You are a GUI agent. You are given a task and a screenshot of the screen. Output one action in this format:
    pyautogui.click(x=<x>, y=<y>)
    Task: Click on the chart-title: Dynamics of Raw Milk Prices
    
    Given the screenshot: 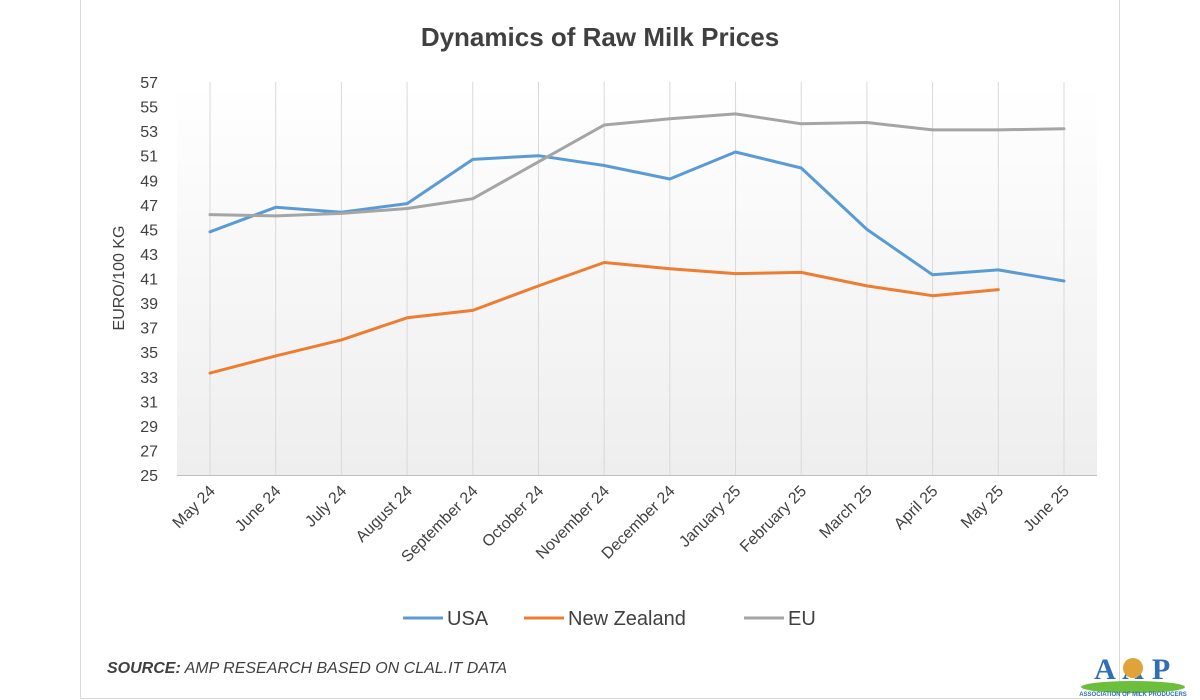 What is the action you would take?
    pyautogui.click(x=600, y=37)
    